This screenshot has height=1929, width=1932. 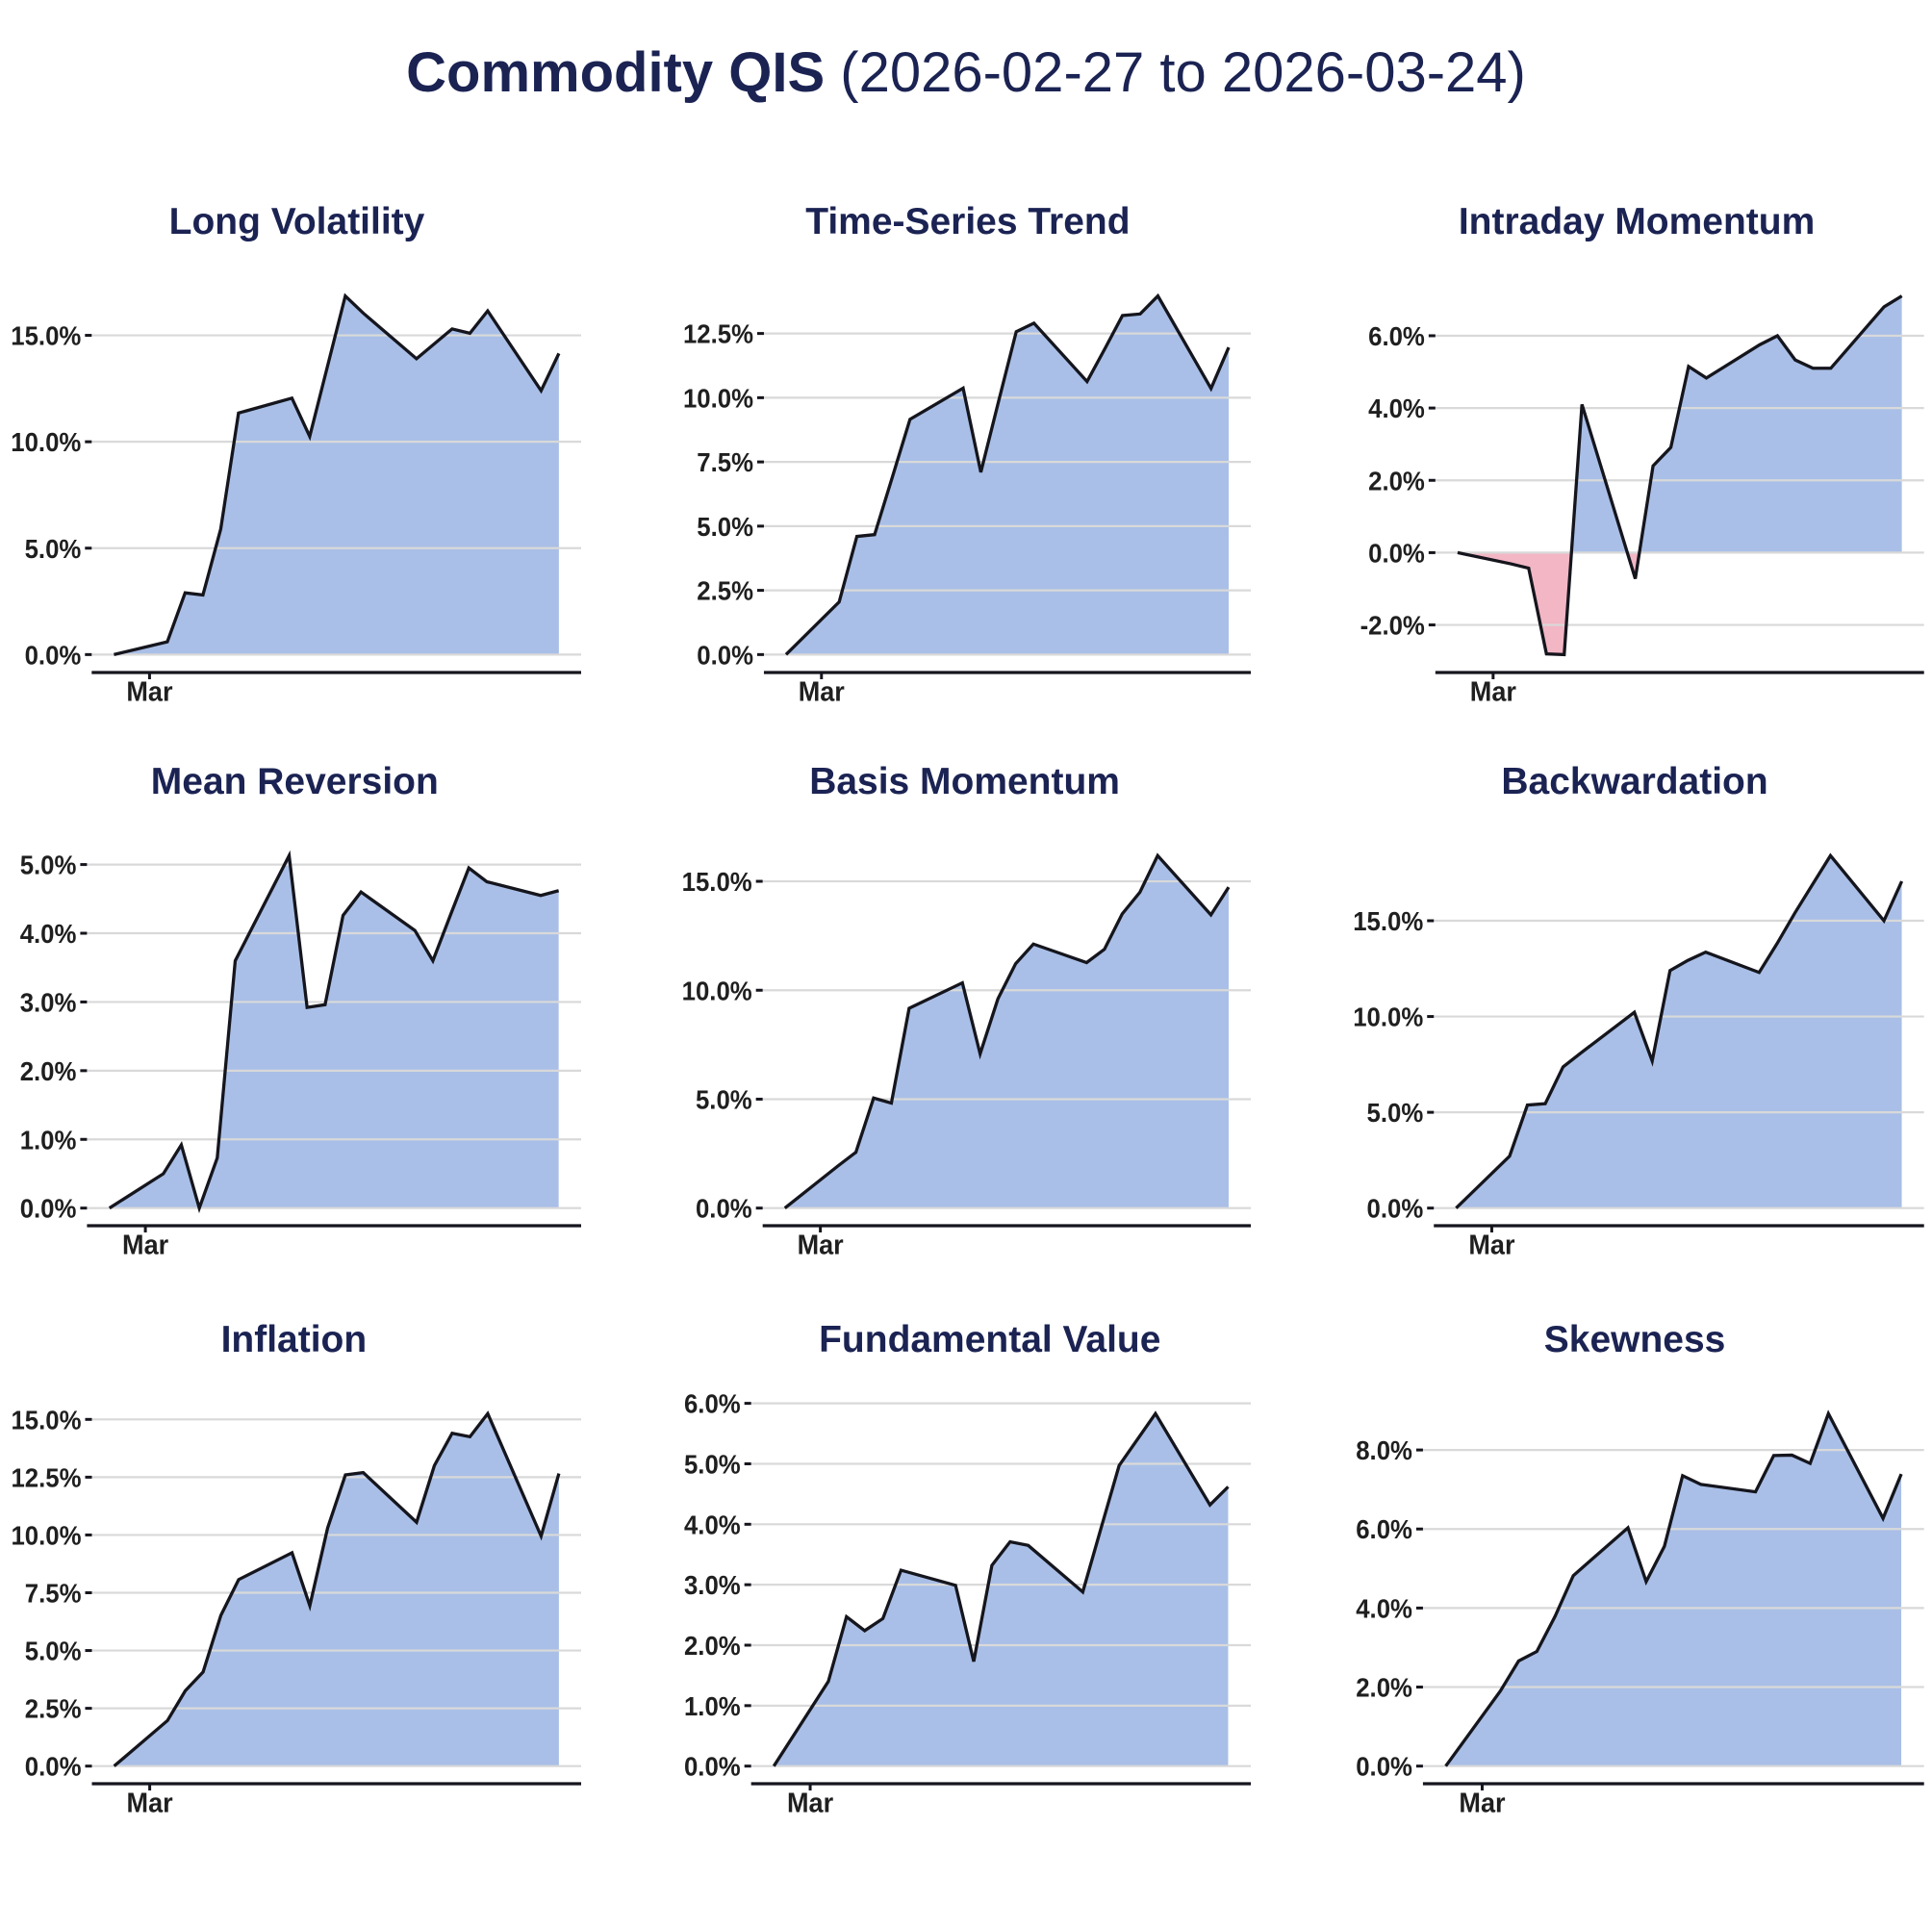 I want to click on subplot-title: Fundamental Value, so click(x=989, y=1339).